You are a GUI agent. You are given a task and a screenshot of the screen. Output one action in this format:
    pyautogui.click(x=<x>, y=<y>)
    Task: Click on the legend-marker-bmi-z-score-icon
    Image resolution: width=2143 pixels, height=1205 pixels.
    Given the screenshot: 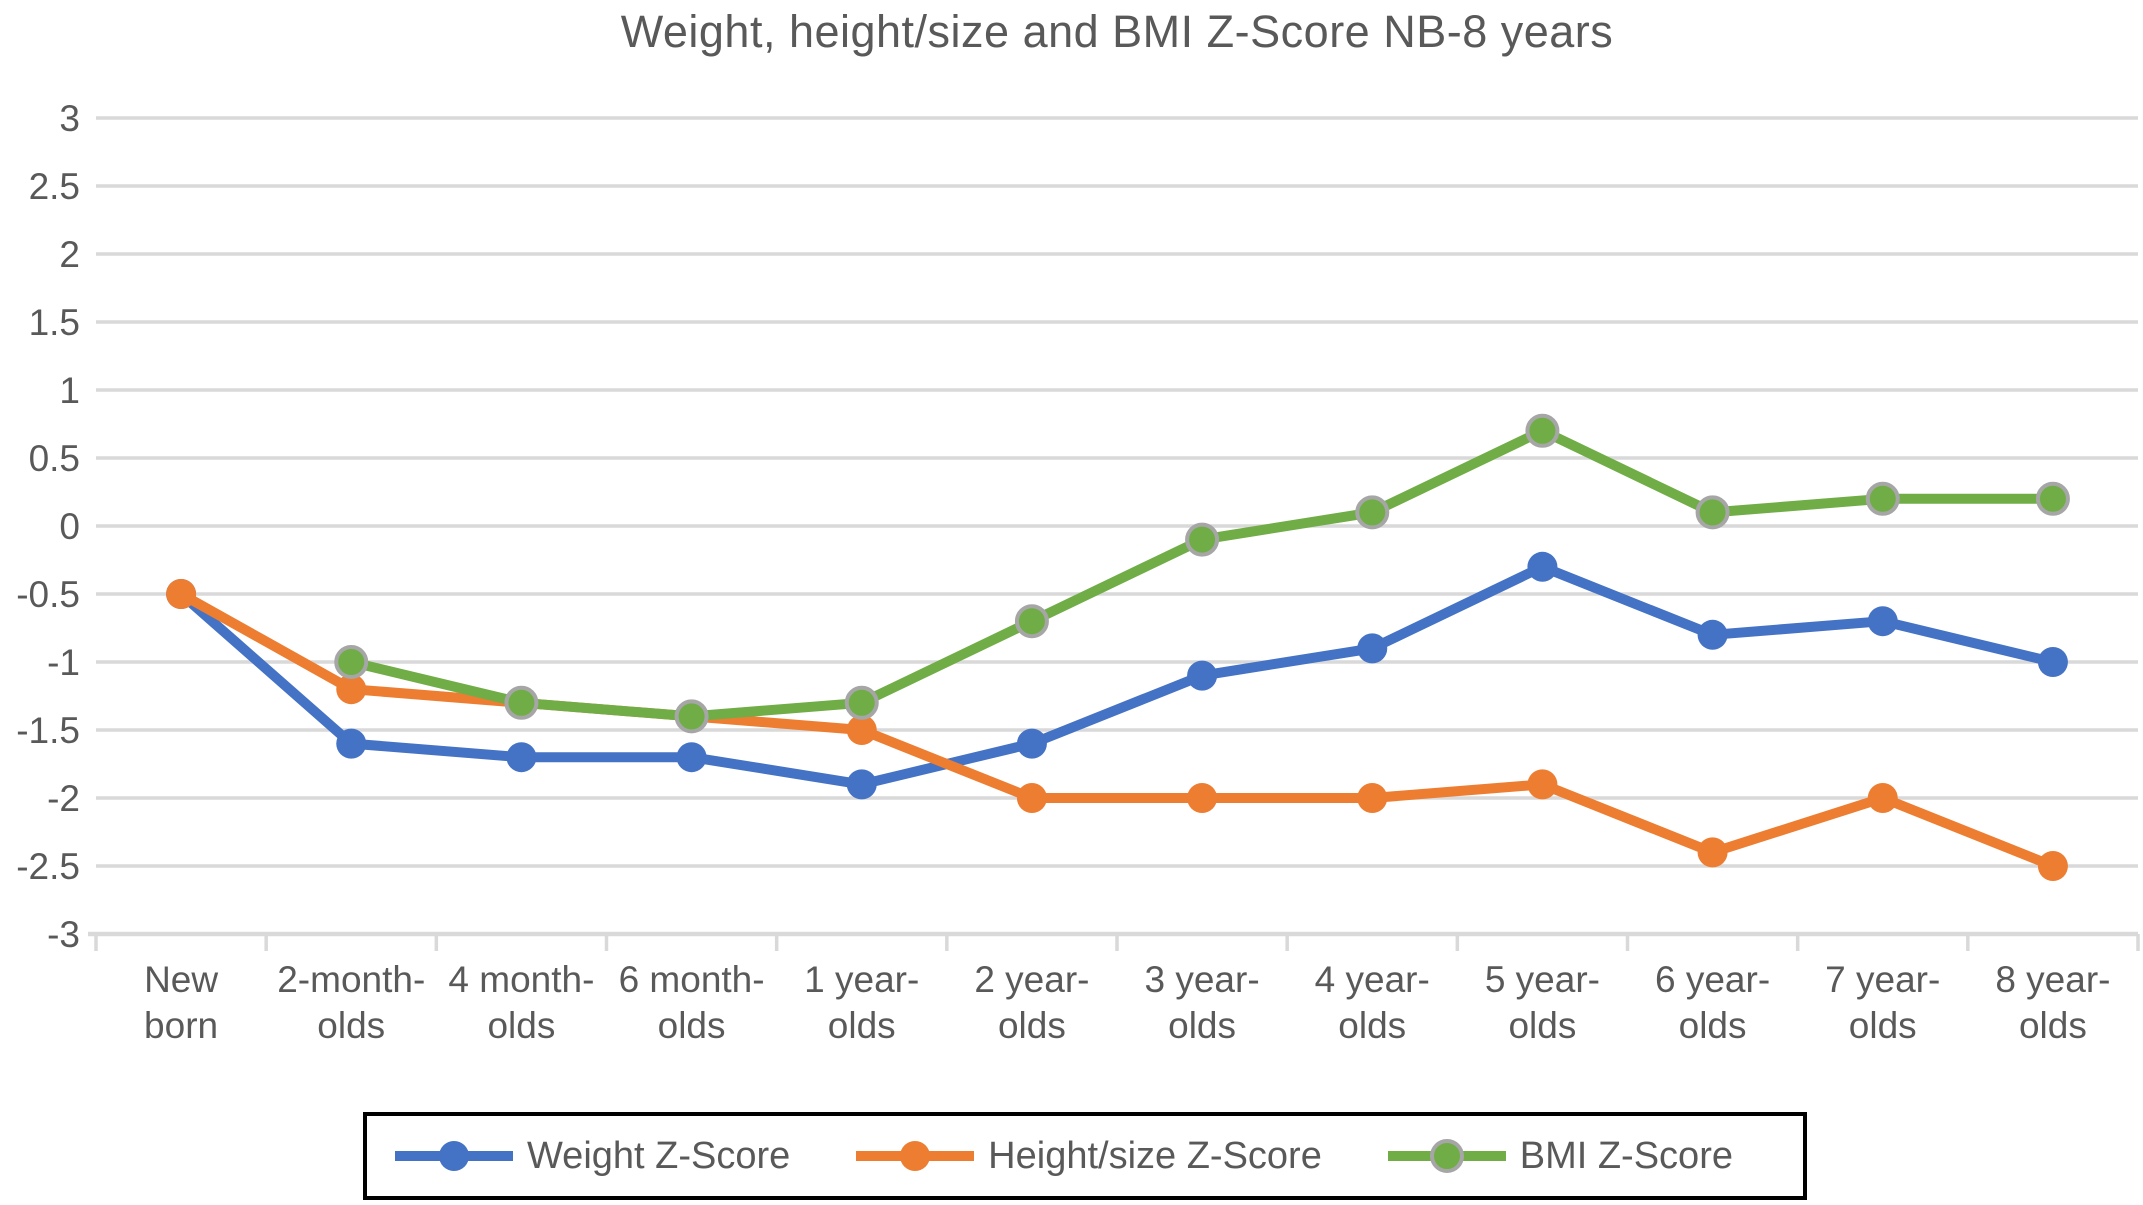 What is the action you would take?
    pyautogui.click(x=1446, y=1156)
    